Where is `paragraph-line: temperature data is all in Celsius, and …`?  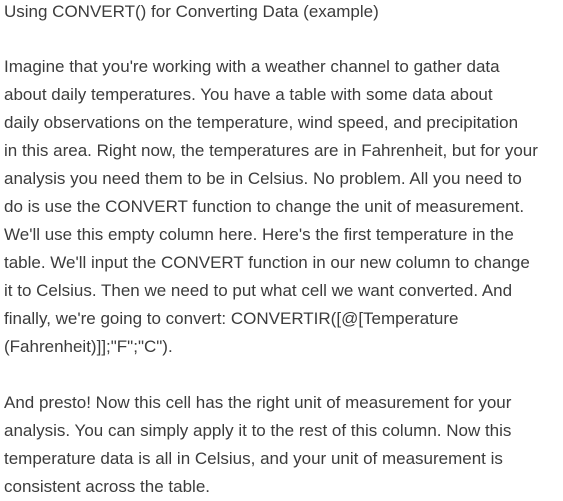
paragraph-line: temperature data is all in Celsius, and … is located at coordinates (253, 458).